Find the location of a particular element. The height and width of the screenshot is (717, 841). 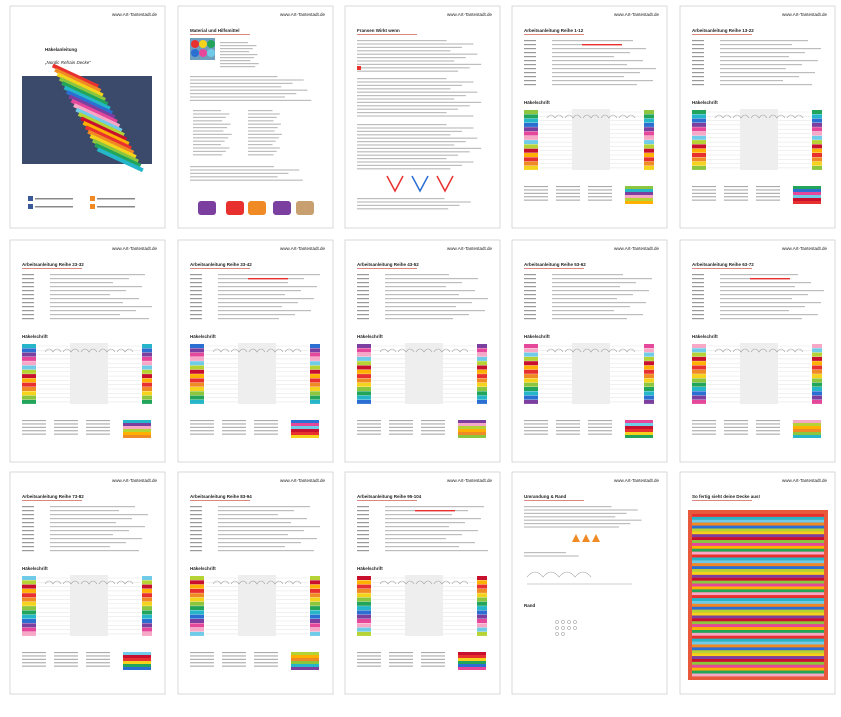

social-text is located at coordinates (116, 199).